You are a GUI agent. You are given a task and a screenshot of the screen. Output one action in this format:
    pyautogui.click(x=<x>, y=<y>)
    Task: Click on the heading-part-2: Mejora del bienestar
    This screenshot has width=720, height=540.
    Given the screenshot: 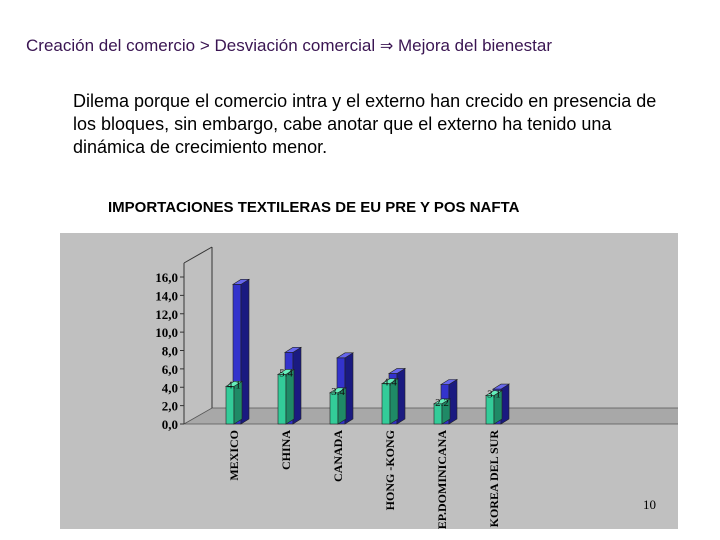 What is the action you would take?
    pyautogui.click(x=473, y=45)
    